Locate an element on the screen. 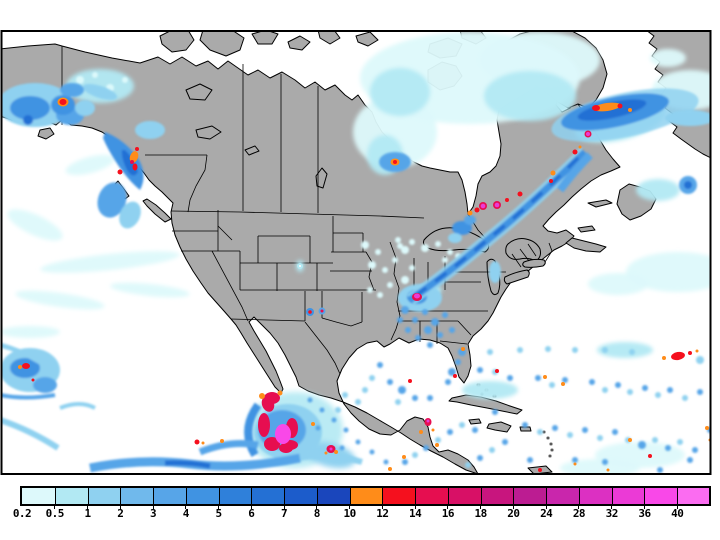 The height and width of the screenshot is (540, 720). colorbar-label-4: 4 is located at coordinates (186, 513).